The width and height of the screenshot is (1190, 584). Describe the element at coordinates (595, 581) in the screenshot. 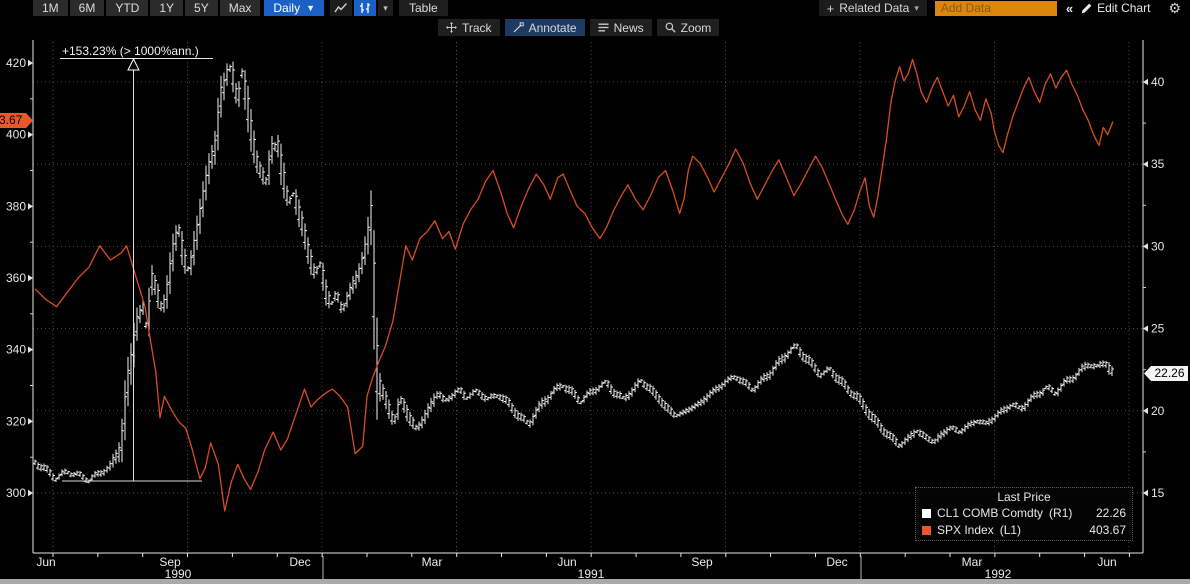

I see `window-edge-strip` at that location.